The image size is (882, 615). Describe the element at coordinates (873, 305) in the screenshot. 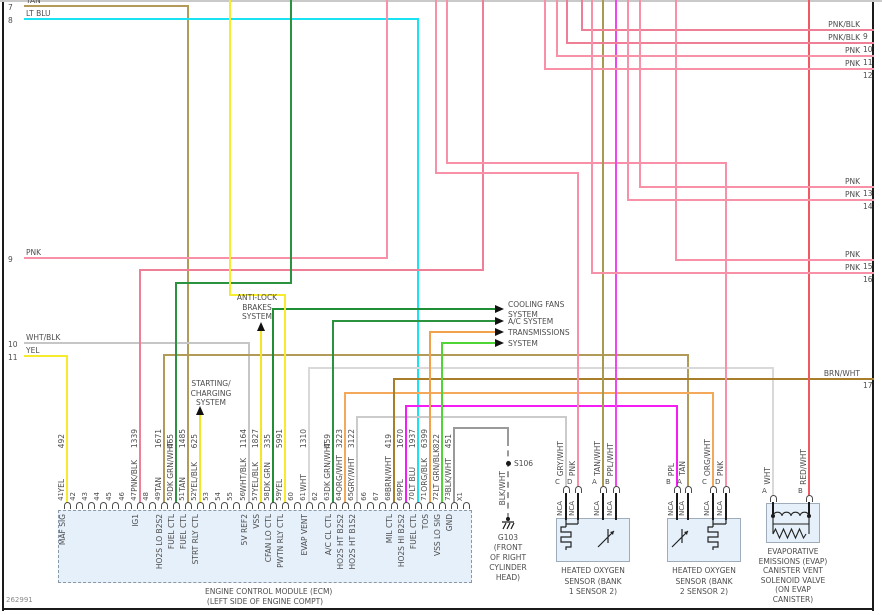

I see `page-border-right` at that location.